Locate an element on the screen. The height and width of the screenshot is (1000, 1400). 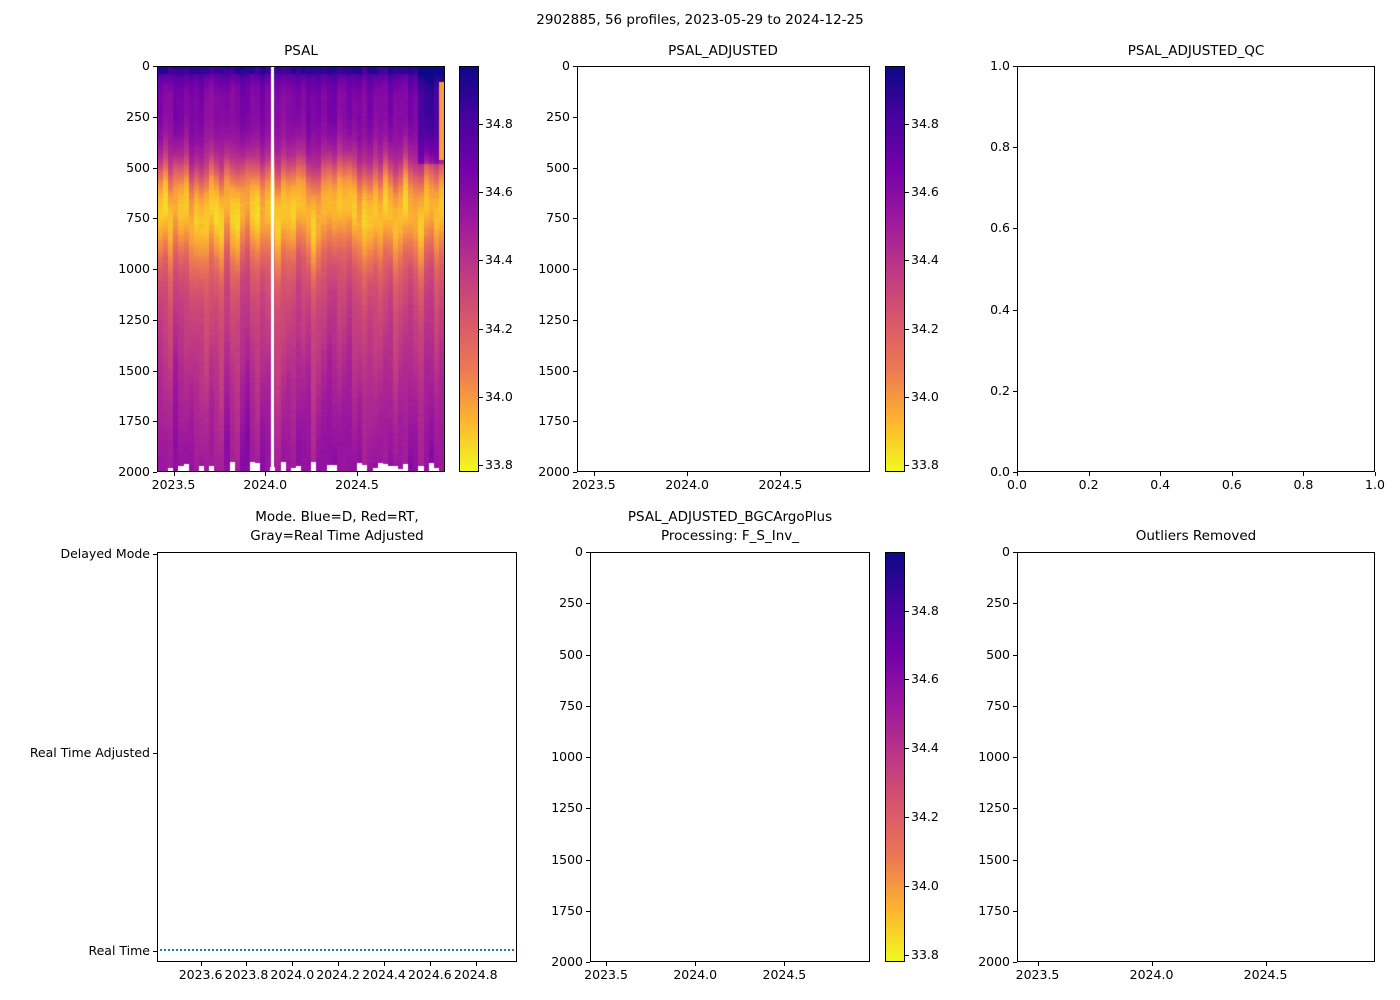
outliers_removed-y-tick: 1500 is located at coordinates (994, 859).